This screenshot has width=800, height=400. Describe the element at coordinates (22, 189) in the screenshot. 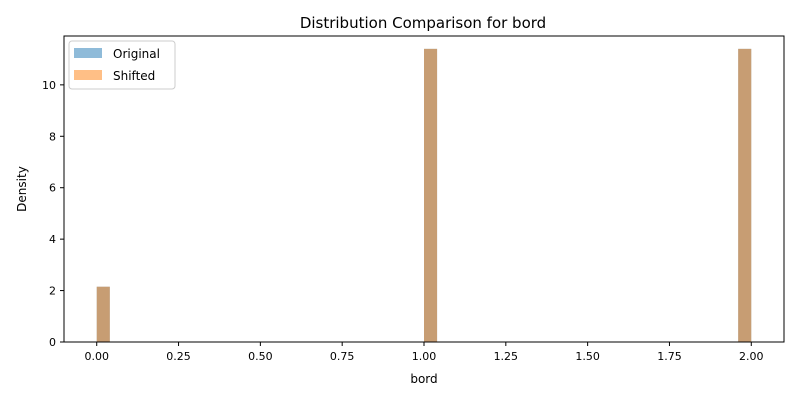

I see `y-axis-label: Density` at that location.